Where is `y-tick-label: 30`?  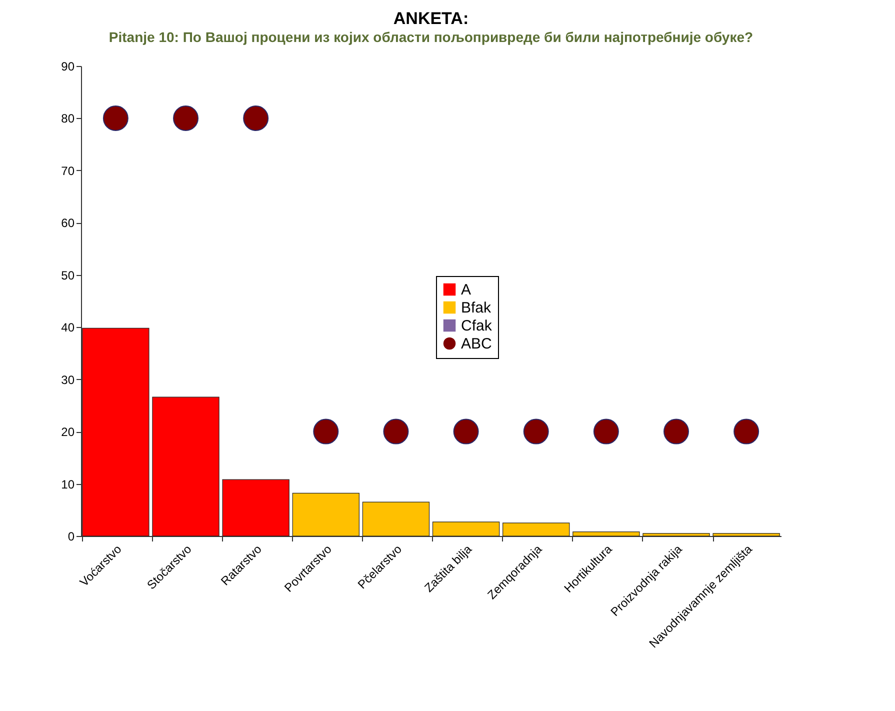
y-tick-label: 30 is located at coordinates (68, 379).